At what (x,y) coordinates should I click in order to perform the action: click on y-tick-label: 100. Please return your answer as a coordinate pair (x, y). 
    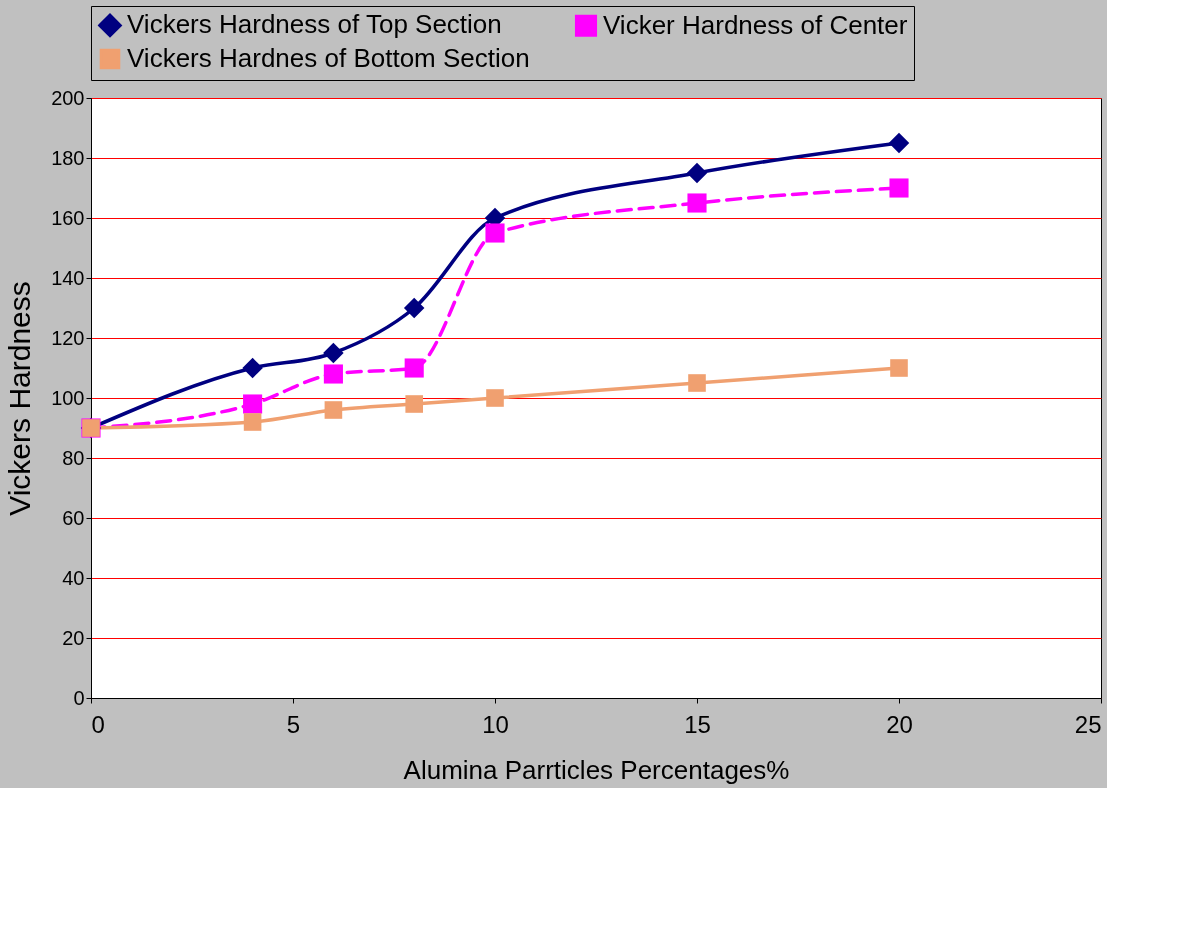
    Looking at the image, I should click on (68, 397).